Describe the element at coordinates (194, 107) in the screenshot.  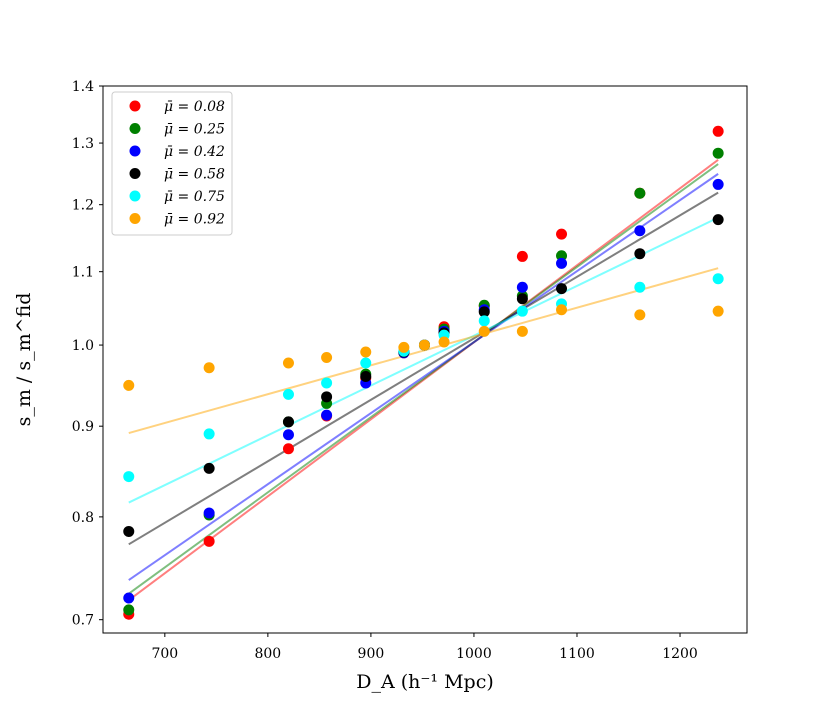
I see `legend-label: μ̄ = 0.08` at that location.